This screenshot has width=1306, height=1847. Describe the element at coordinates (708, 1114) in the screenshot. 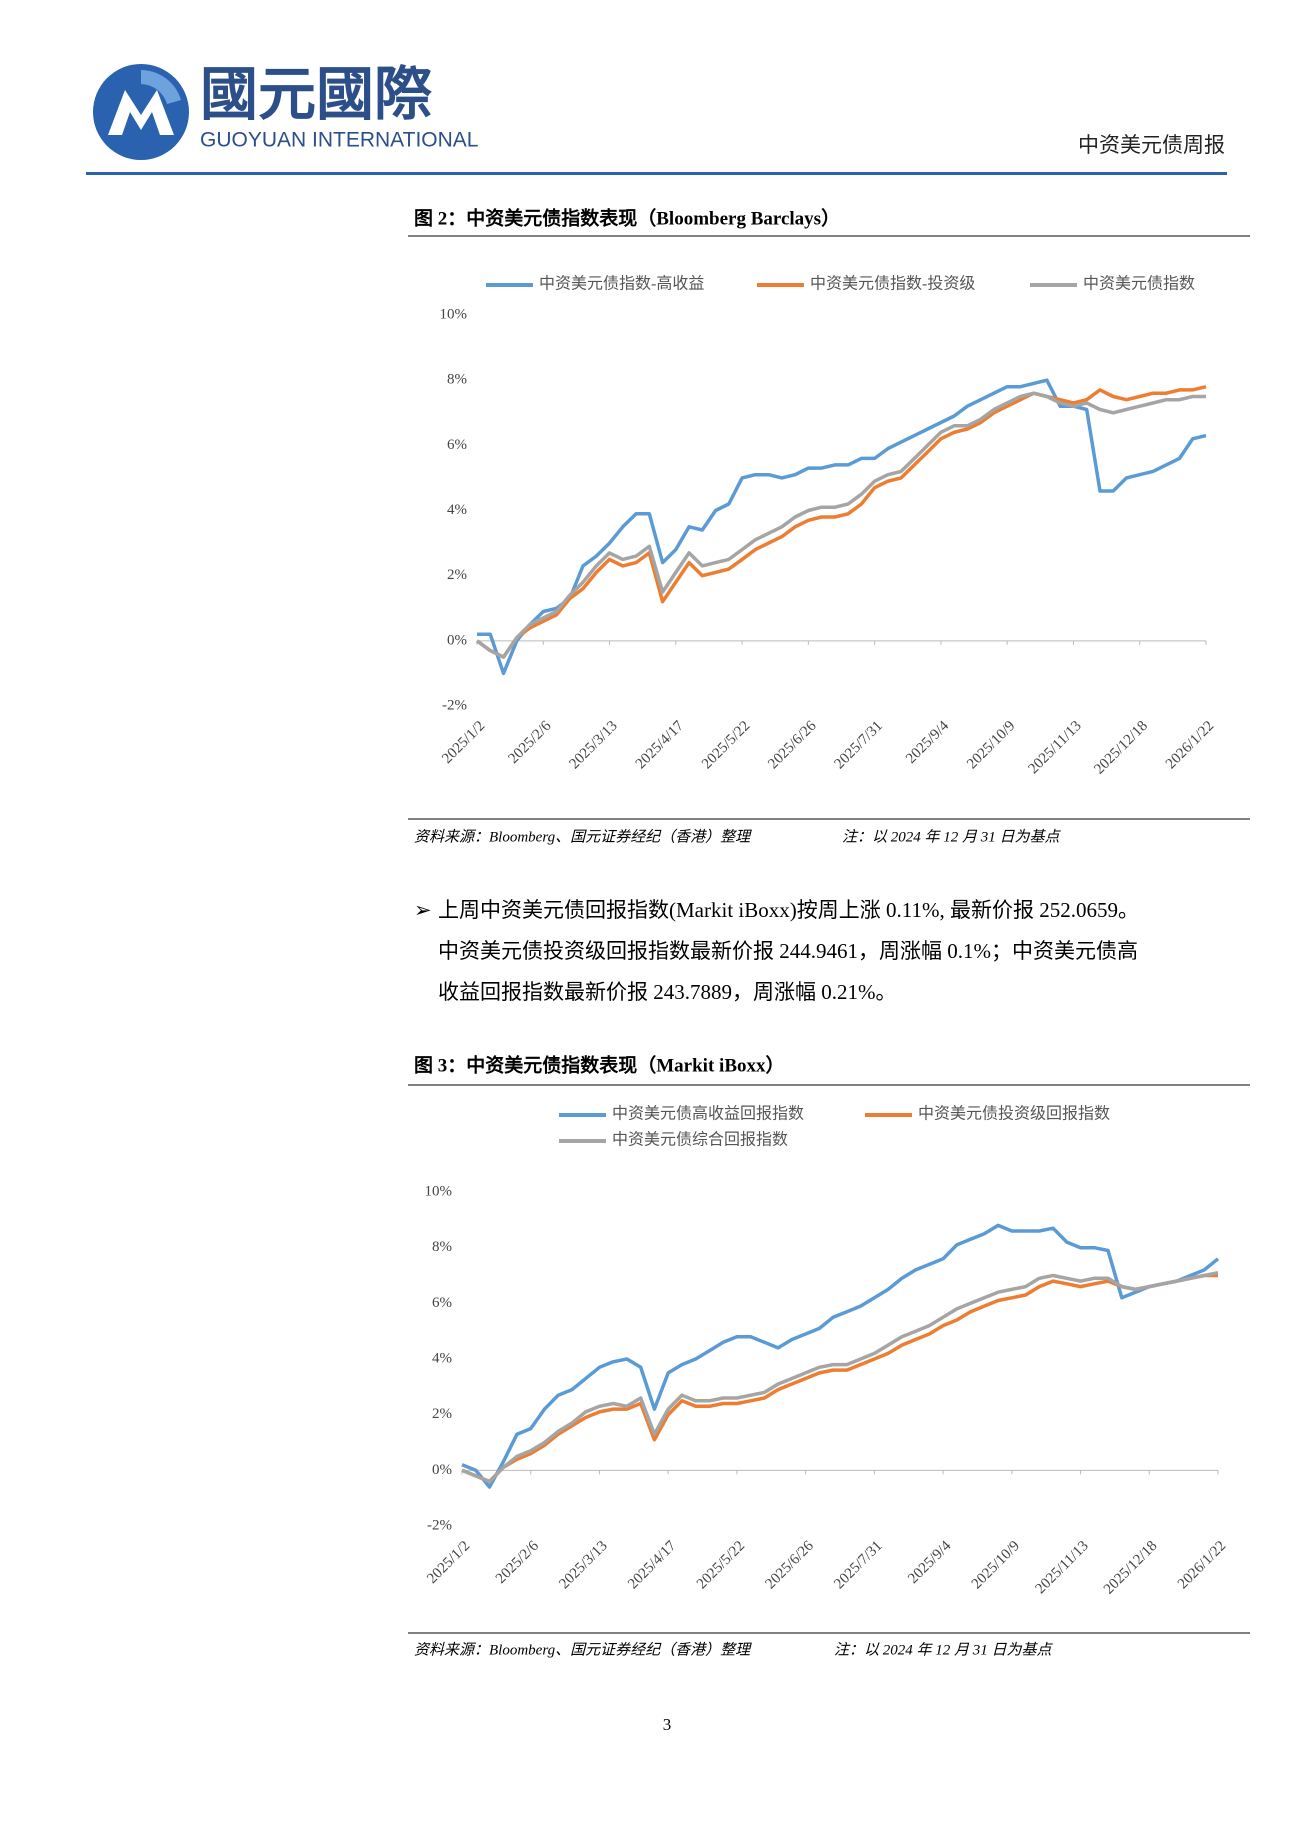

I see `legend-label: 中资美元债高收益回报指数` at that location.